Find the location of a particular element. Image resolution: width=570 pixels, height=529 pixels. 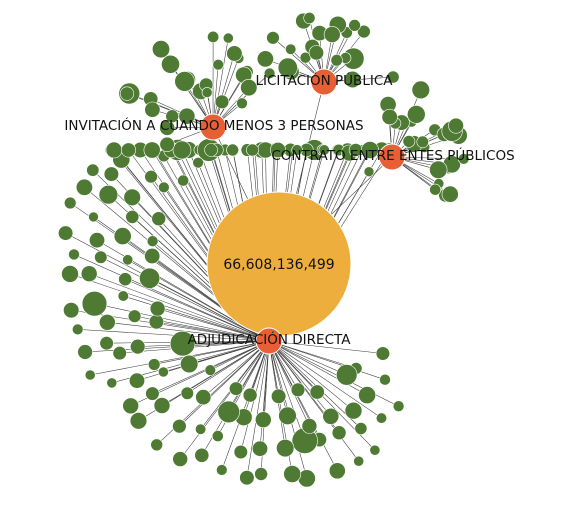

hub-node-contrato-entre-entes is located at coordinates (392, 157).